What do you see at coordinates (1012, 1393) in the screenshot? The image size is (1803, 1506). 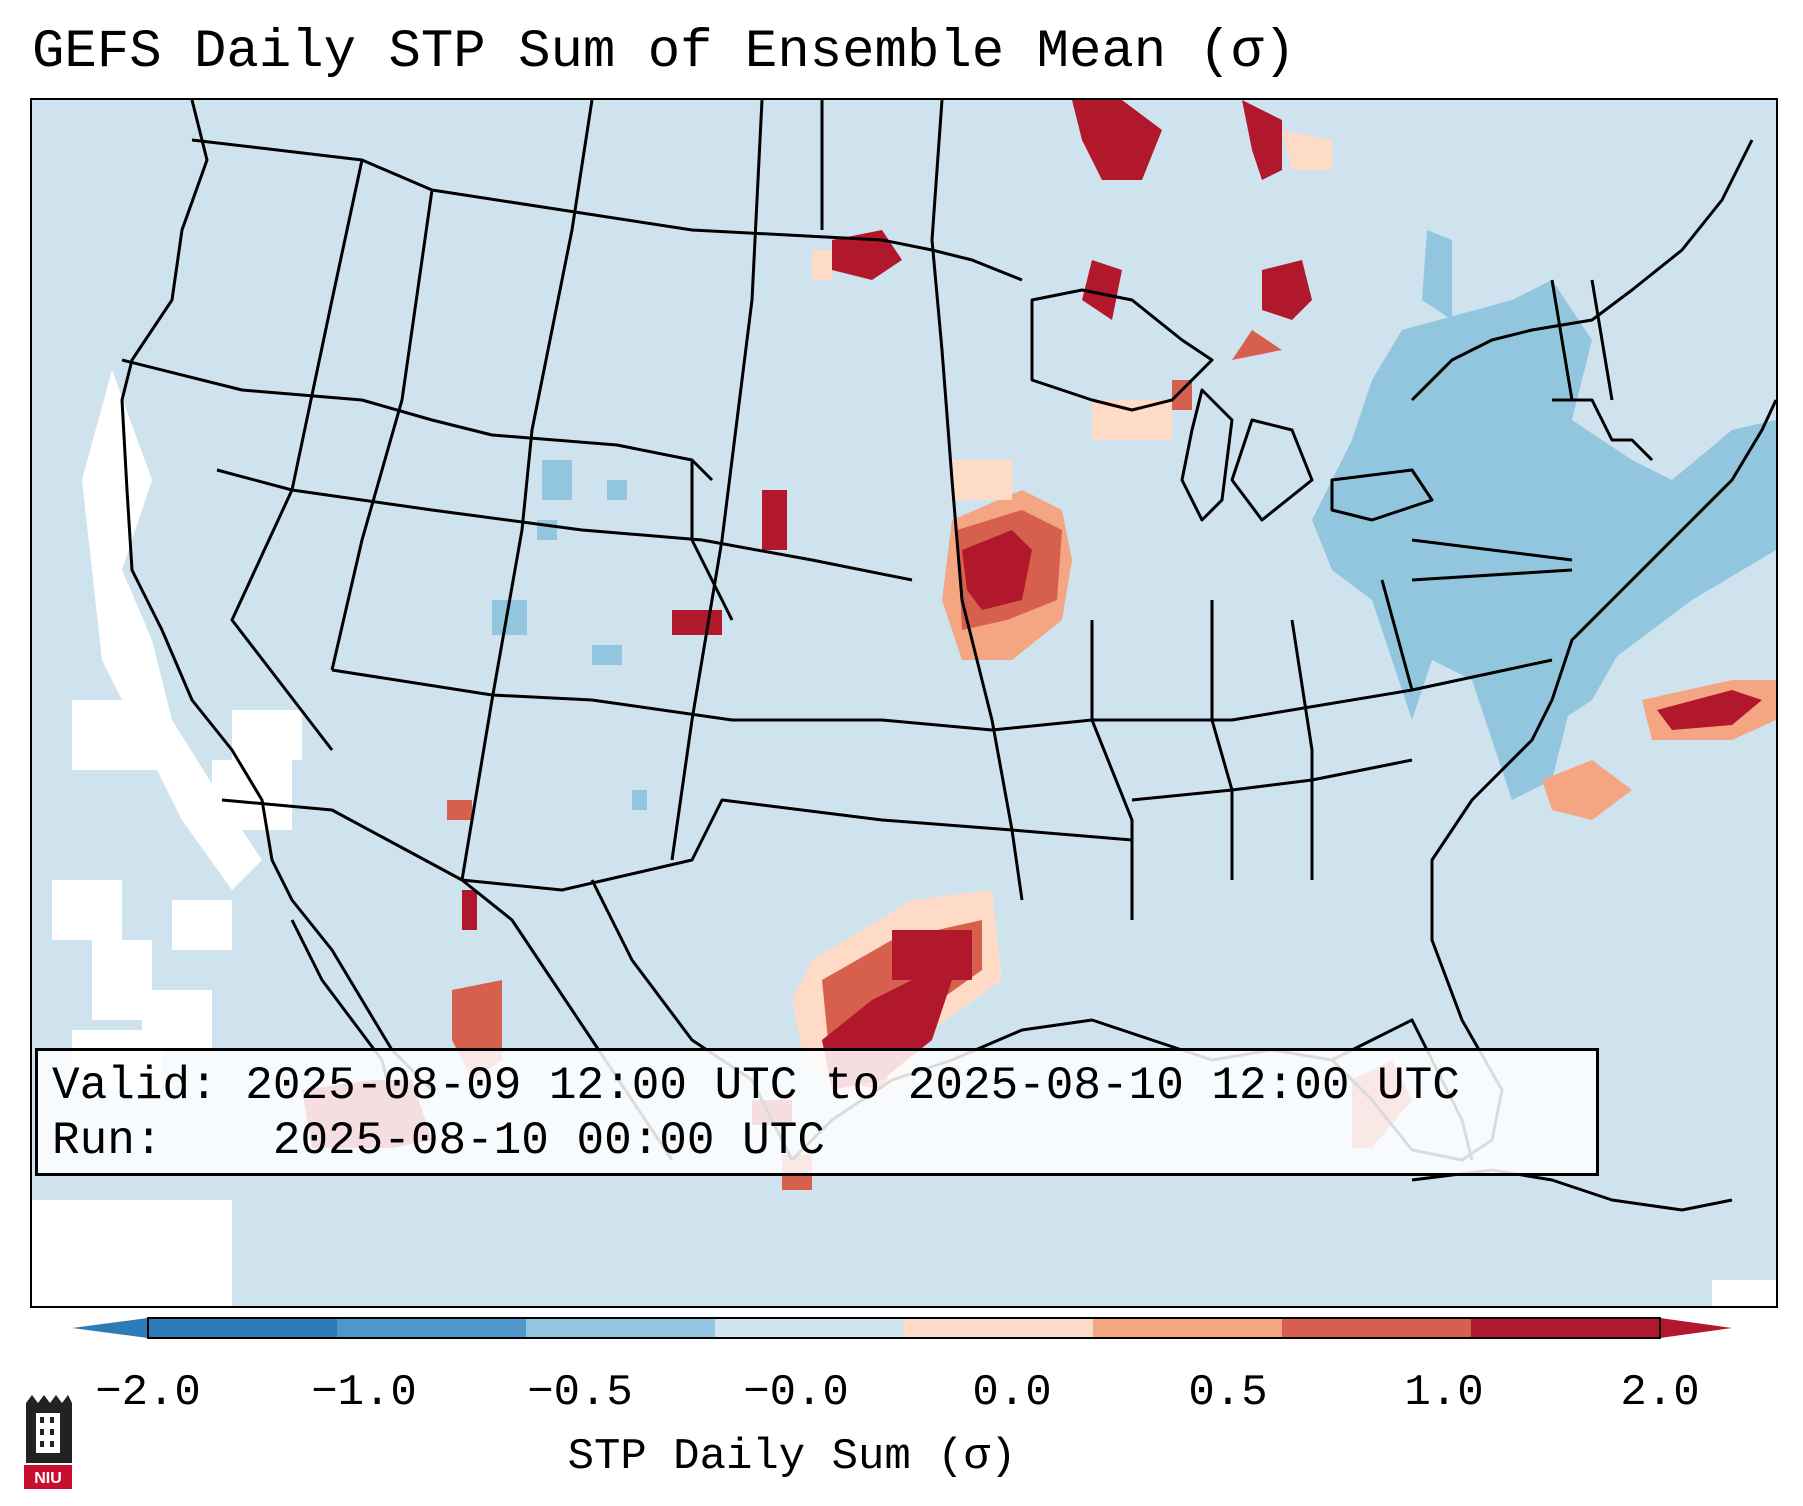 I see `colorbar-tick-label: 0.0` at bounding box center [1012, 1393].